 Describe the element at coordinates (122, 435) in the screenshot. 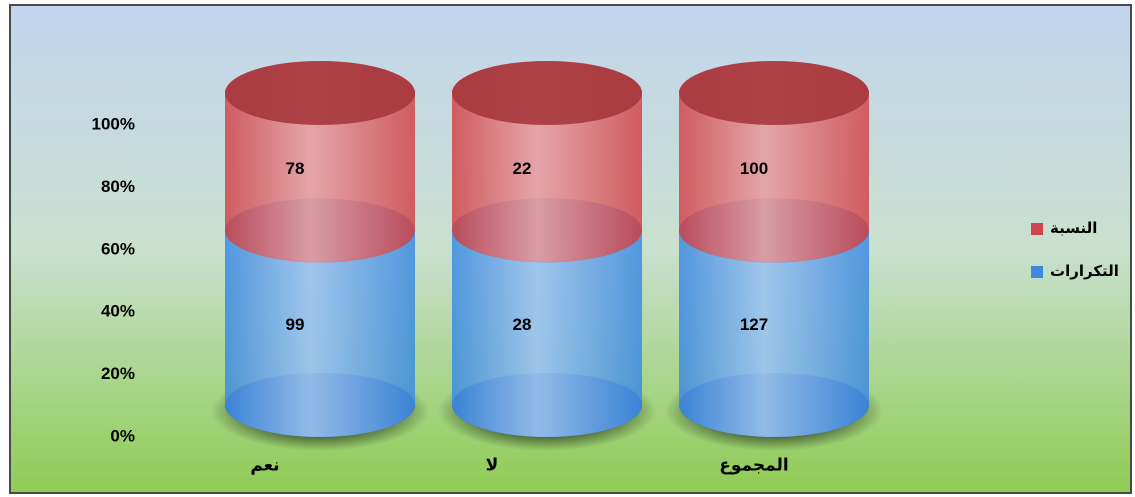

I see `y-tick-label: 0%` at that location.